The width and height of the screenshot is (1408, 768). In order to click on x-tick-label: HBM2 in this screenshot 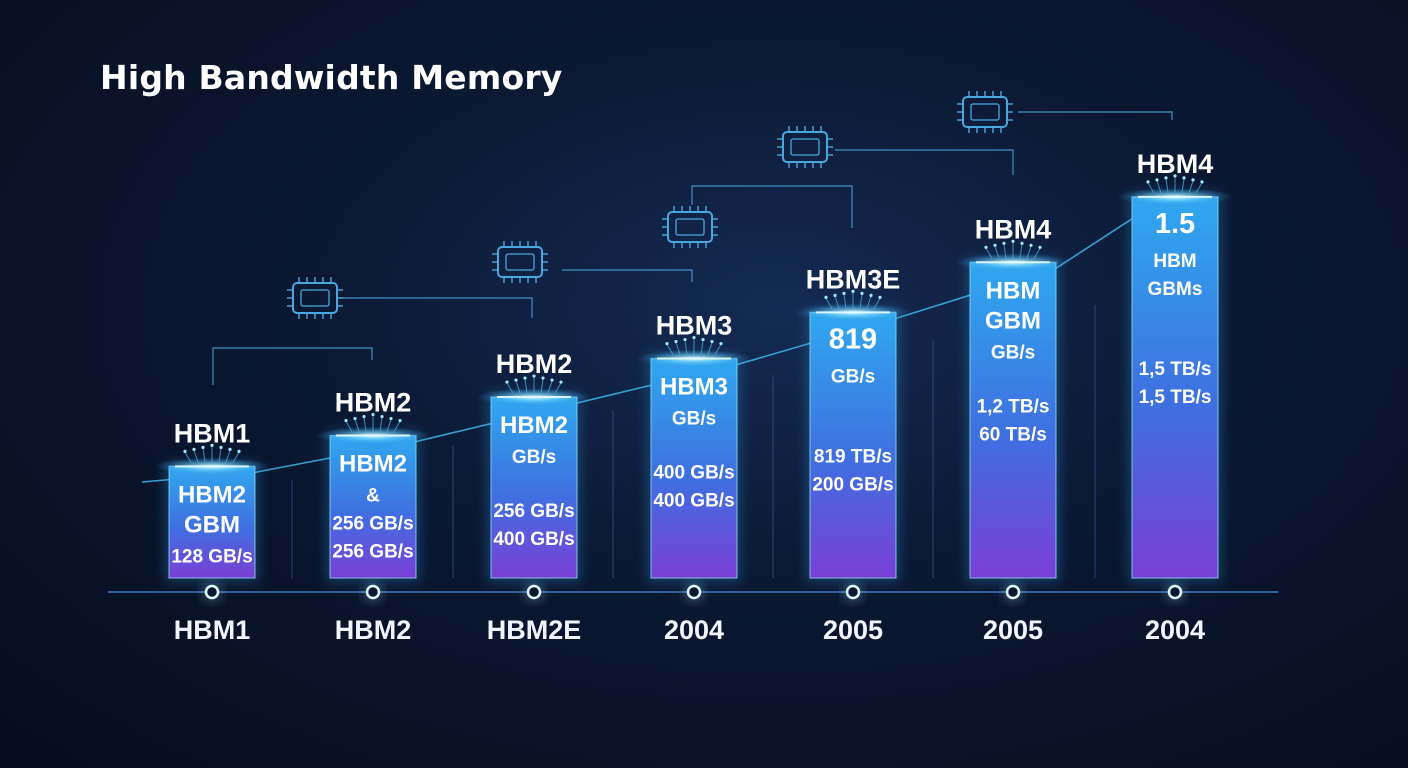, I will do `click(373, 630)`.